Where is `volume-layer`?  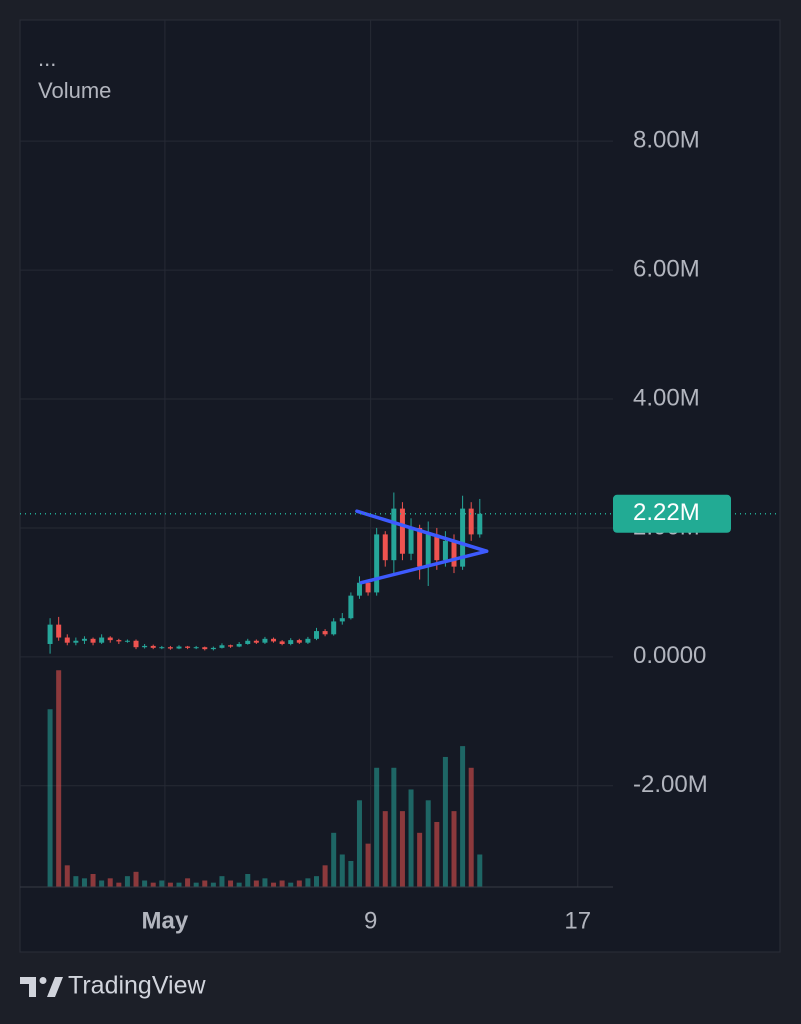 volume-layer is located at coordinates (265, 778).